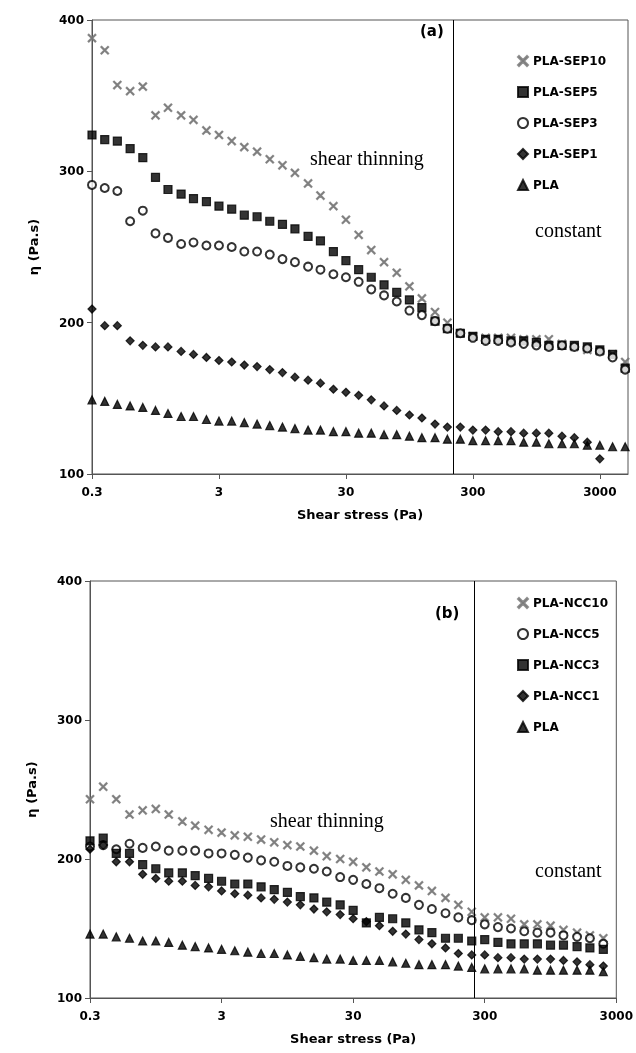 Image resolution: width=636 pixels, height=1053 pixels. What do you see at coordinates (570, 61) in the screenshot?
I see `legend-label: PLA-SEP10` at bounding box center [570, 61].